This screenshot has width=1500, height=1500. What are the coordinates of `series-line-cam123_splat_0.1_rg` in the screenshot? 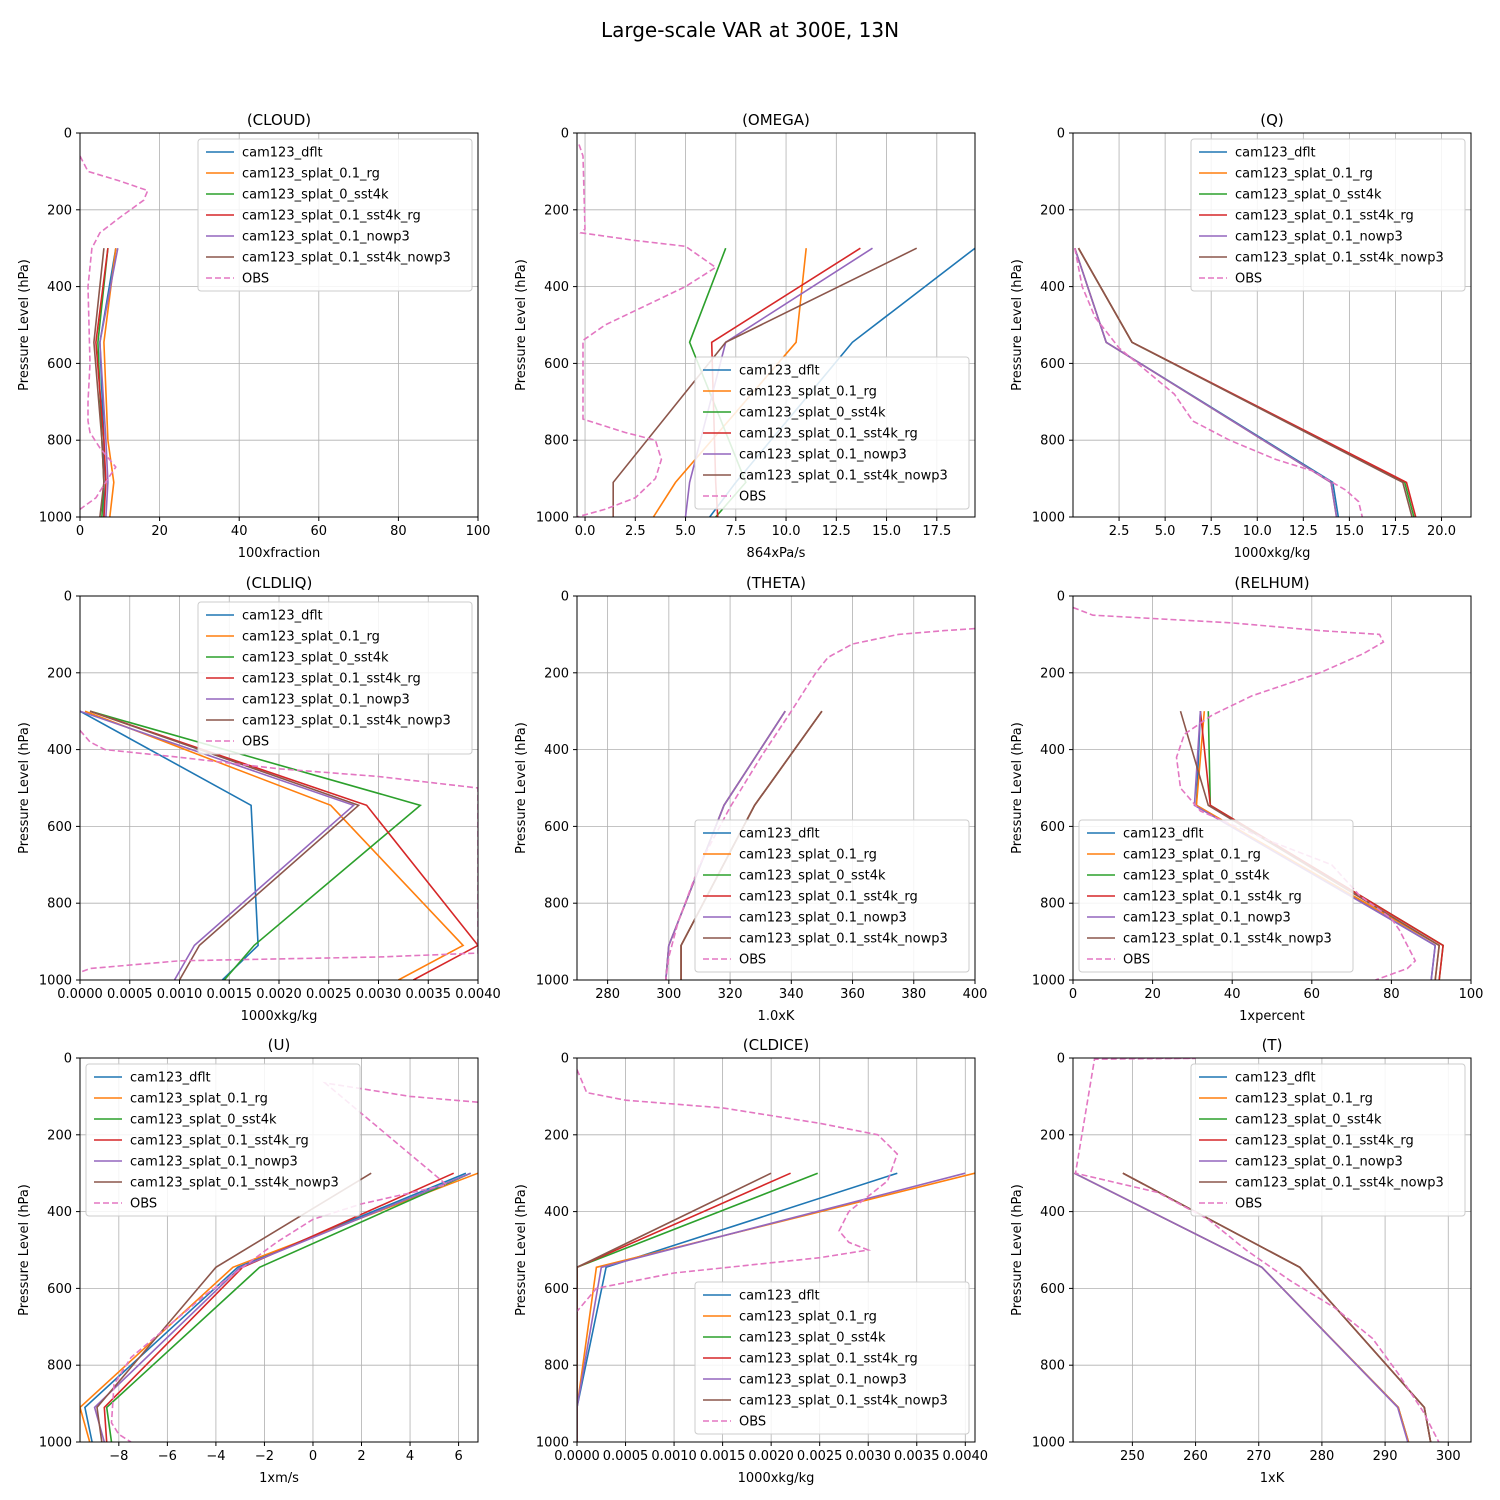 It's located at (110, 382).